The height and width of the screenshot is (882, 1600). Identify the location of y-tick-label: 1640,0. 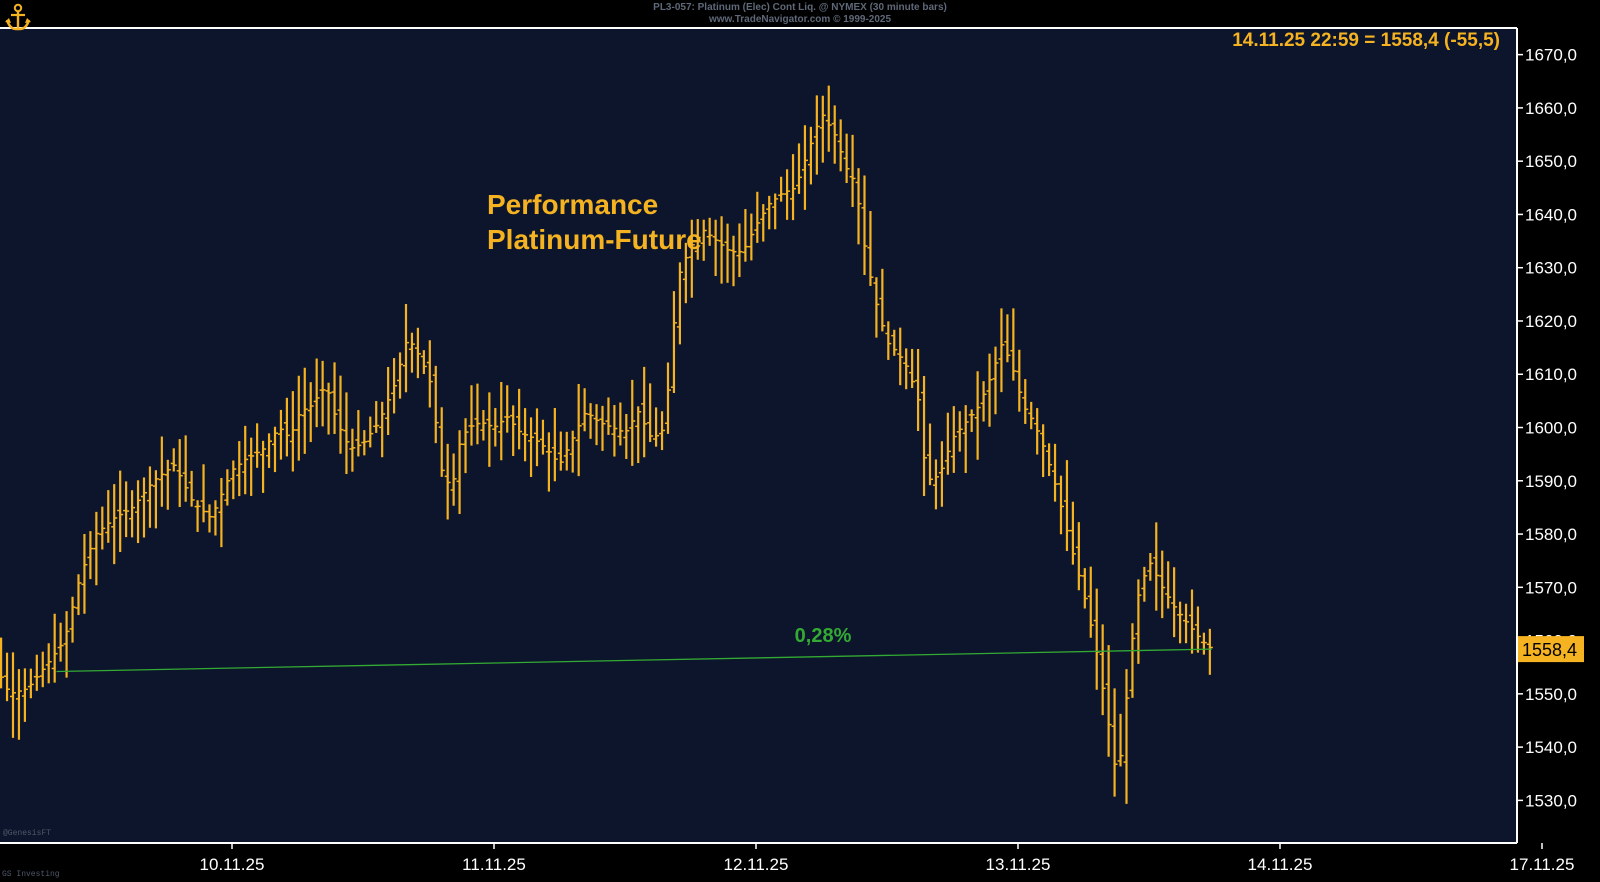
(1551, 214).